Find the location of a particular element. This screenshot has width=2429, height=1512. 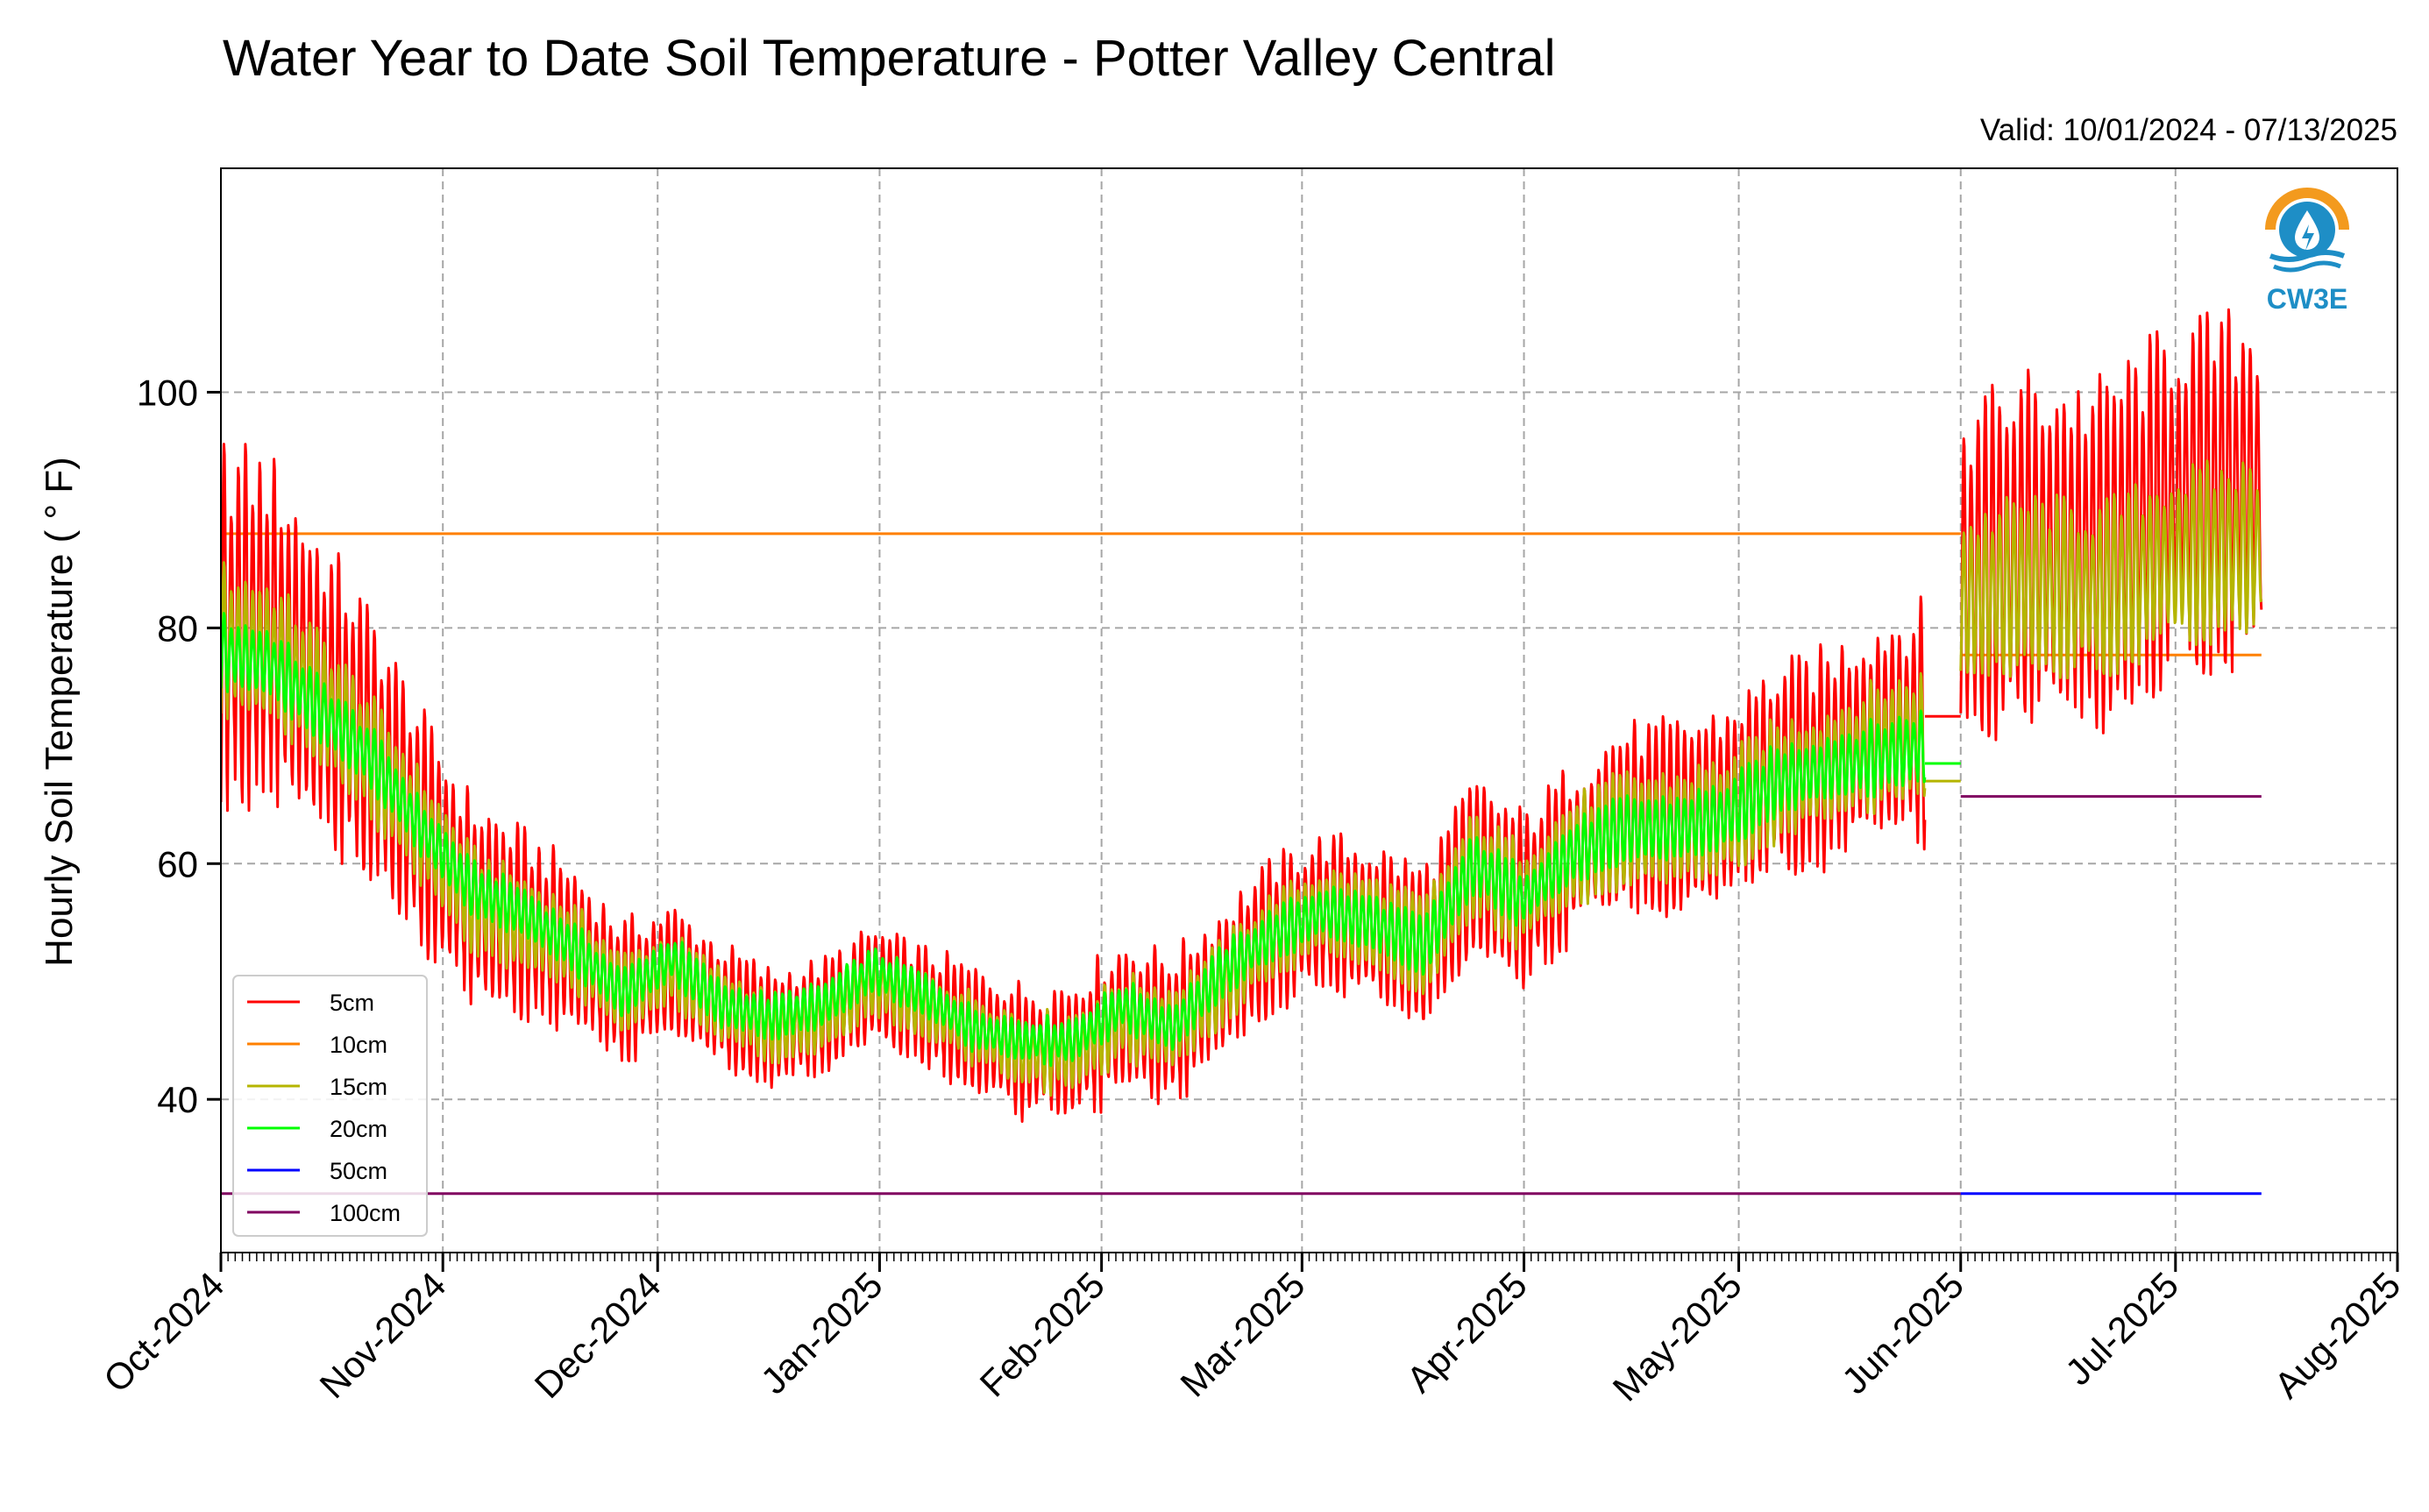

water-drop-sun-logo-icon is located at coordinates (2307, 231).